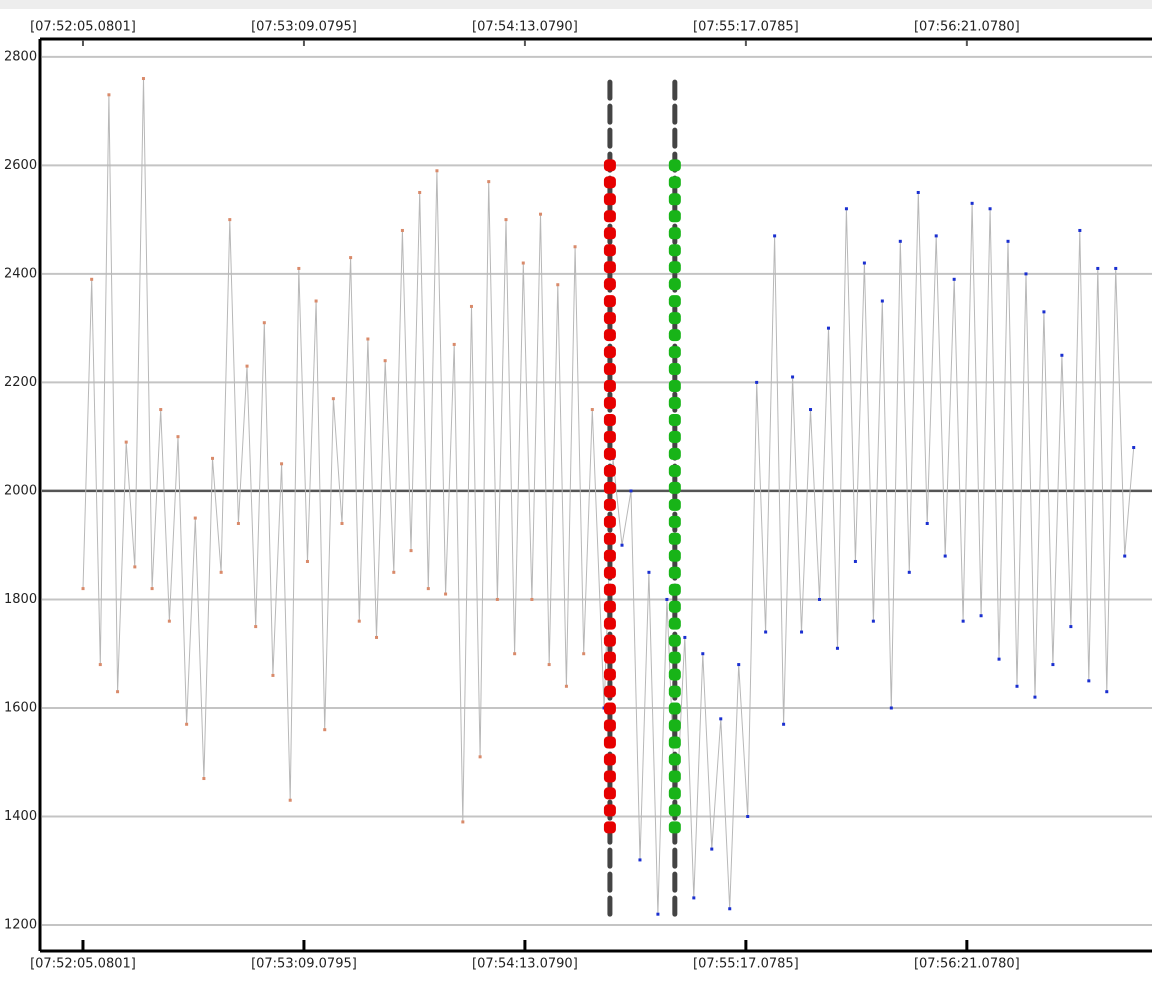  What do you see at coordinates (525, 27) in the screenshot?
I see `x-tick-label-top: [07:54:13.0790]` at bounding box center [525, 27].